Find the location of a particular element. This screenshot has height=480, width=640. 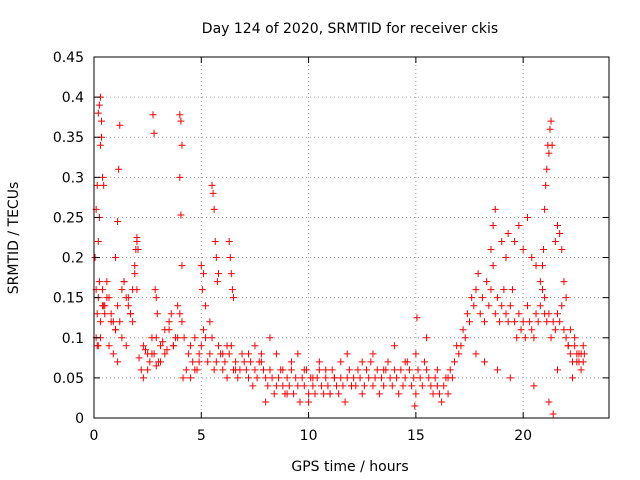

y-tick-label: 0.05 is located at coordinates (68, 379).